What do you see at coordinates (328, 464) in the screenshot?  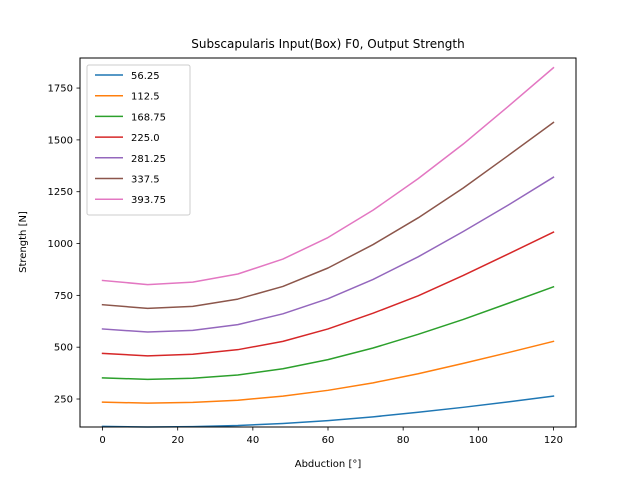 I see `x-axis-label: Abduction [°]` at bounding box center [328, 464].